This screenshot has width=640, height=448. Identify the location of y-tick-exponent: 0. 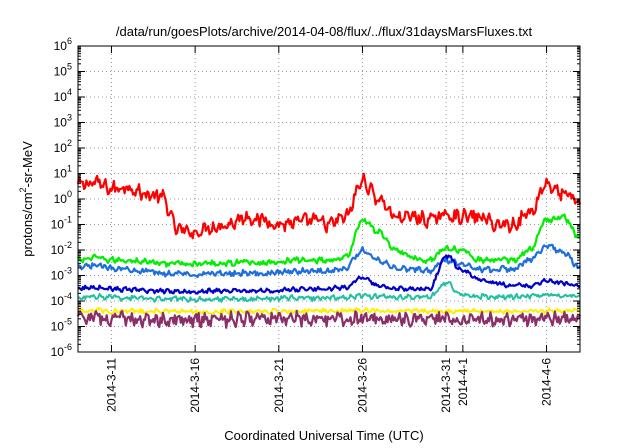
(69, 194).